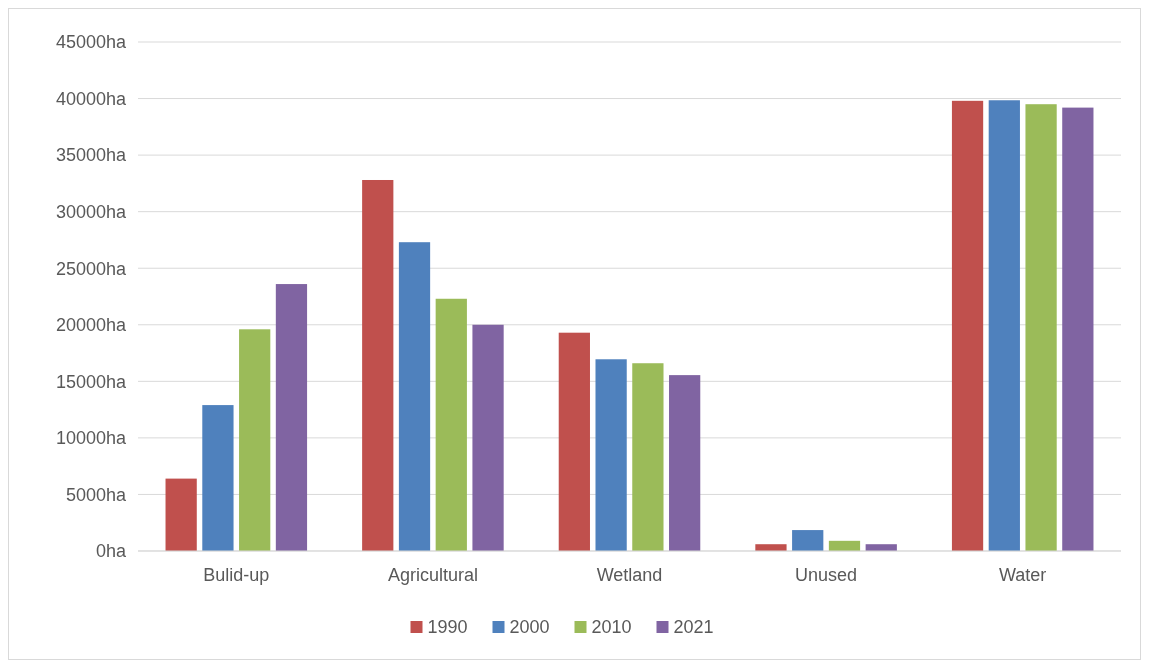 The height and width of the screenshot is (668, 1149). Describe the element at coordinates (91, 381) in the screenshot. I see `y-tick-label: 15000ha` at that location.